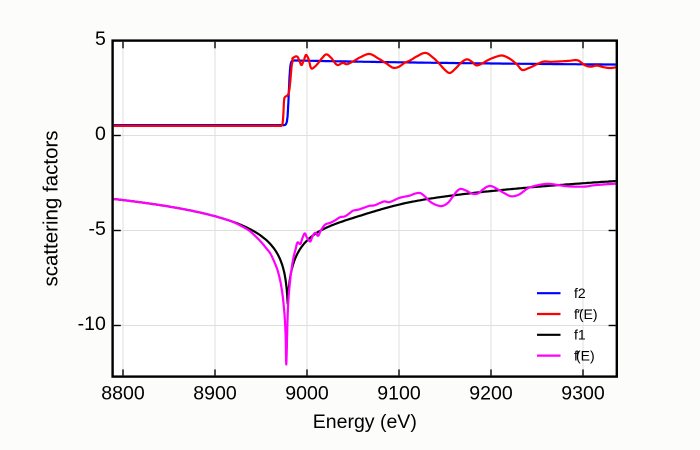 This screenshot has width=700, height=450. What do you see at coordinates (92, 324) in the screenshot?
I see `svg-text: -10` at bounding box center [92, 324].